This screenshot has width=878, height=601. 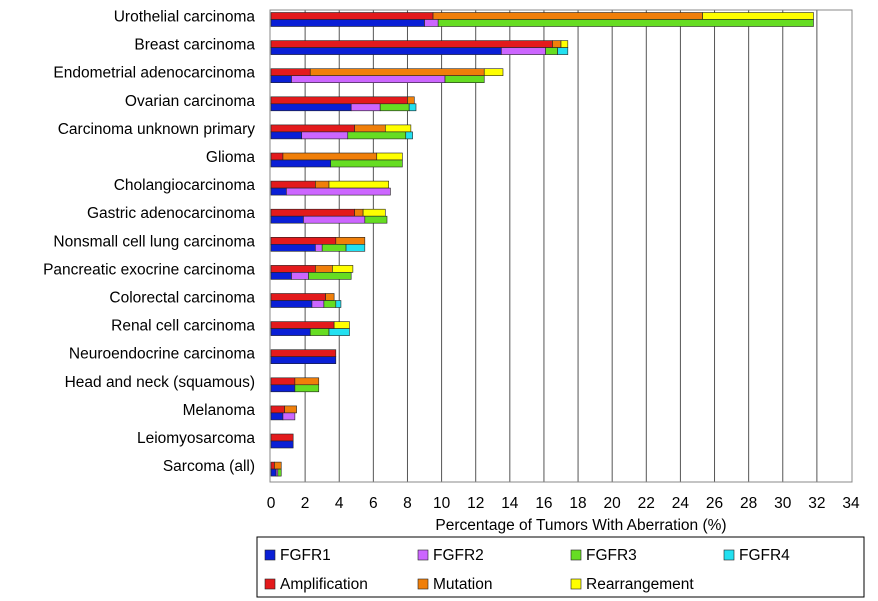 I want to click on x-tick-label: 8, so click(x=407, y=503).